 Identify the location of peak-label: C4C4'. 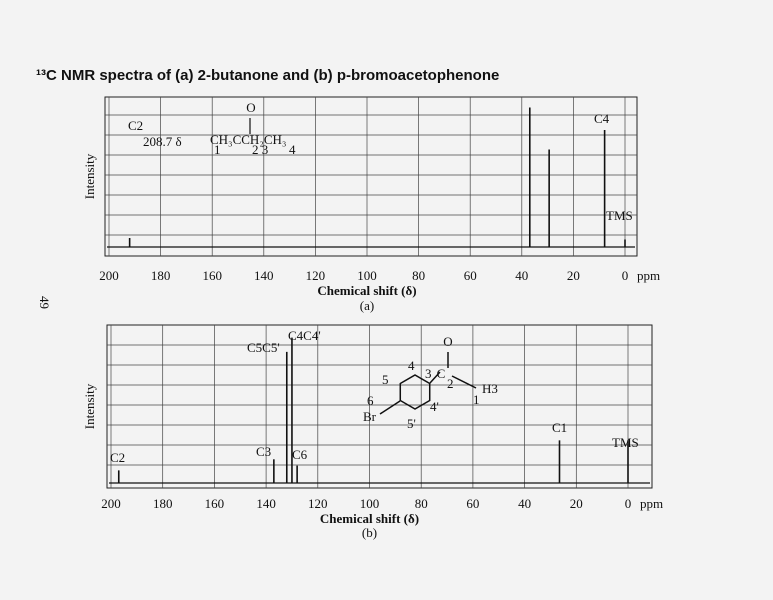
(304, 335).